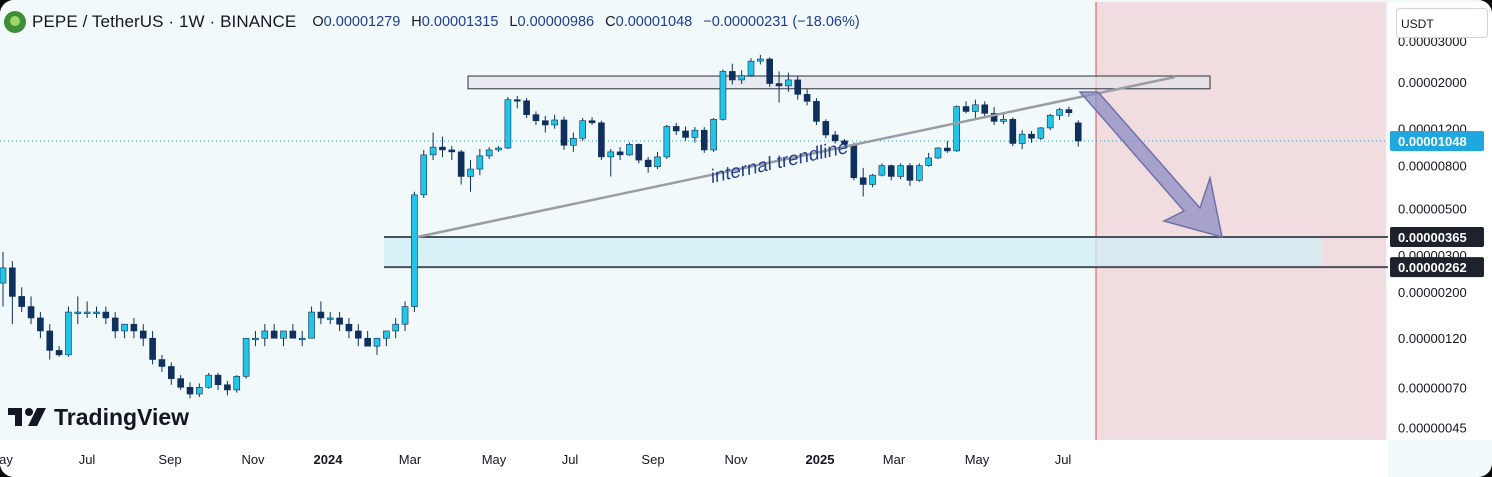 This screenshot has width=1492, height=477. Describe the element at coordinates (27, 417) in the screenshot. I see `tradingview-logo-icon` at that location.